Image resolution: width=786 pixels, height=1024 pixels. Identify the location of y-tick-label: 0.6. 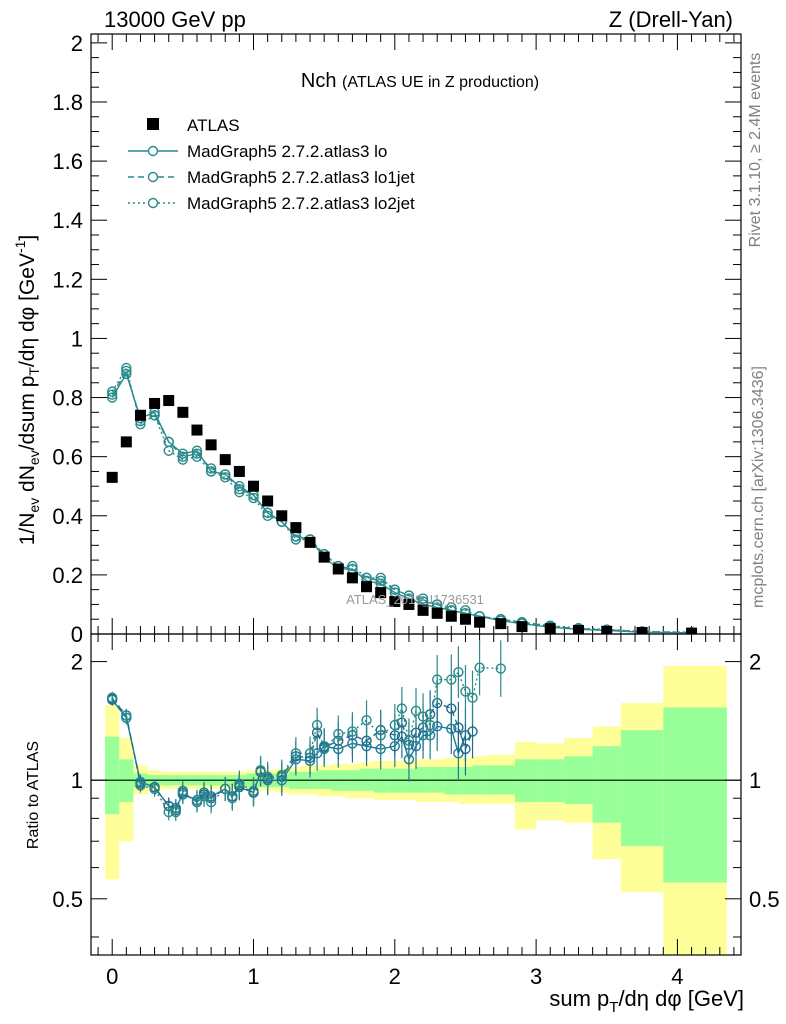
(67, 457).